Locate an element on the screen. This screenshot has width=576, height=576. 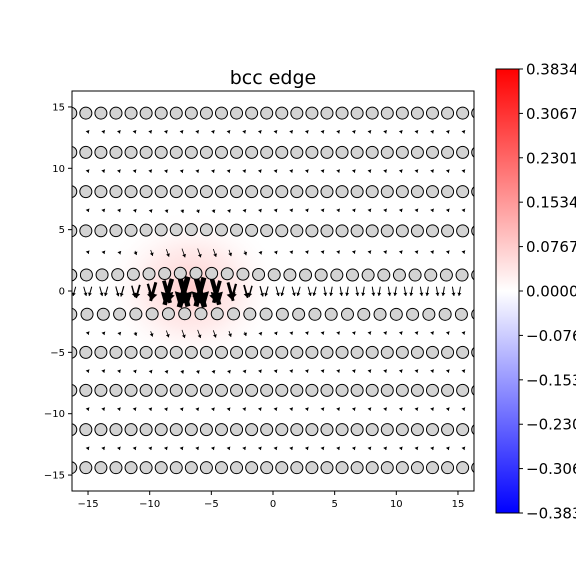
y-tick-label: −10 is located at coordinates (54, 414).